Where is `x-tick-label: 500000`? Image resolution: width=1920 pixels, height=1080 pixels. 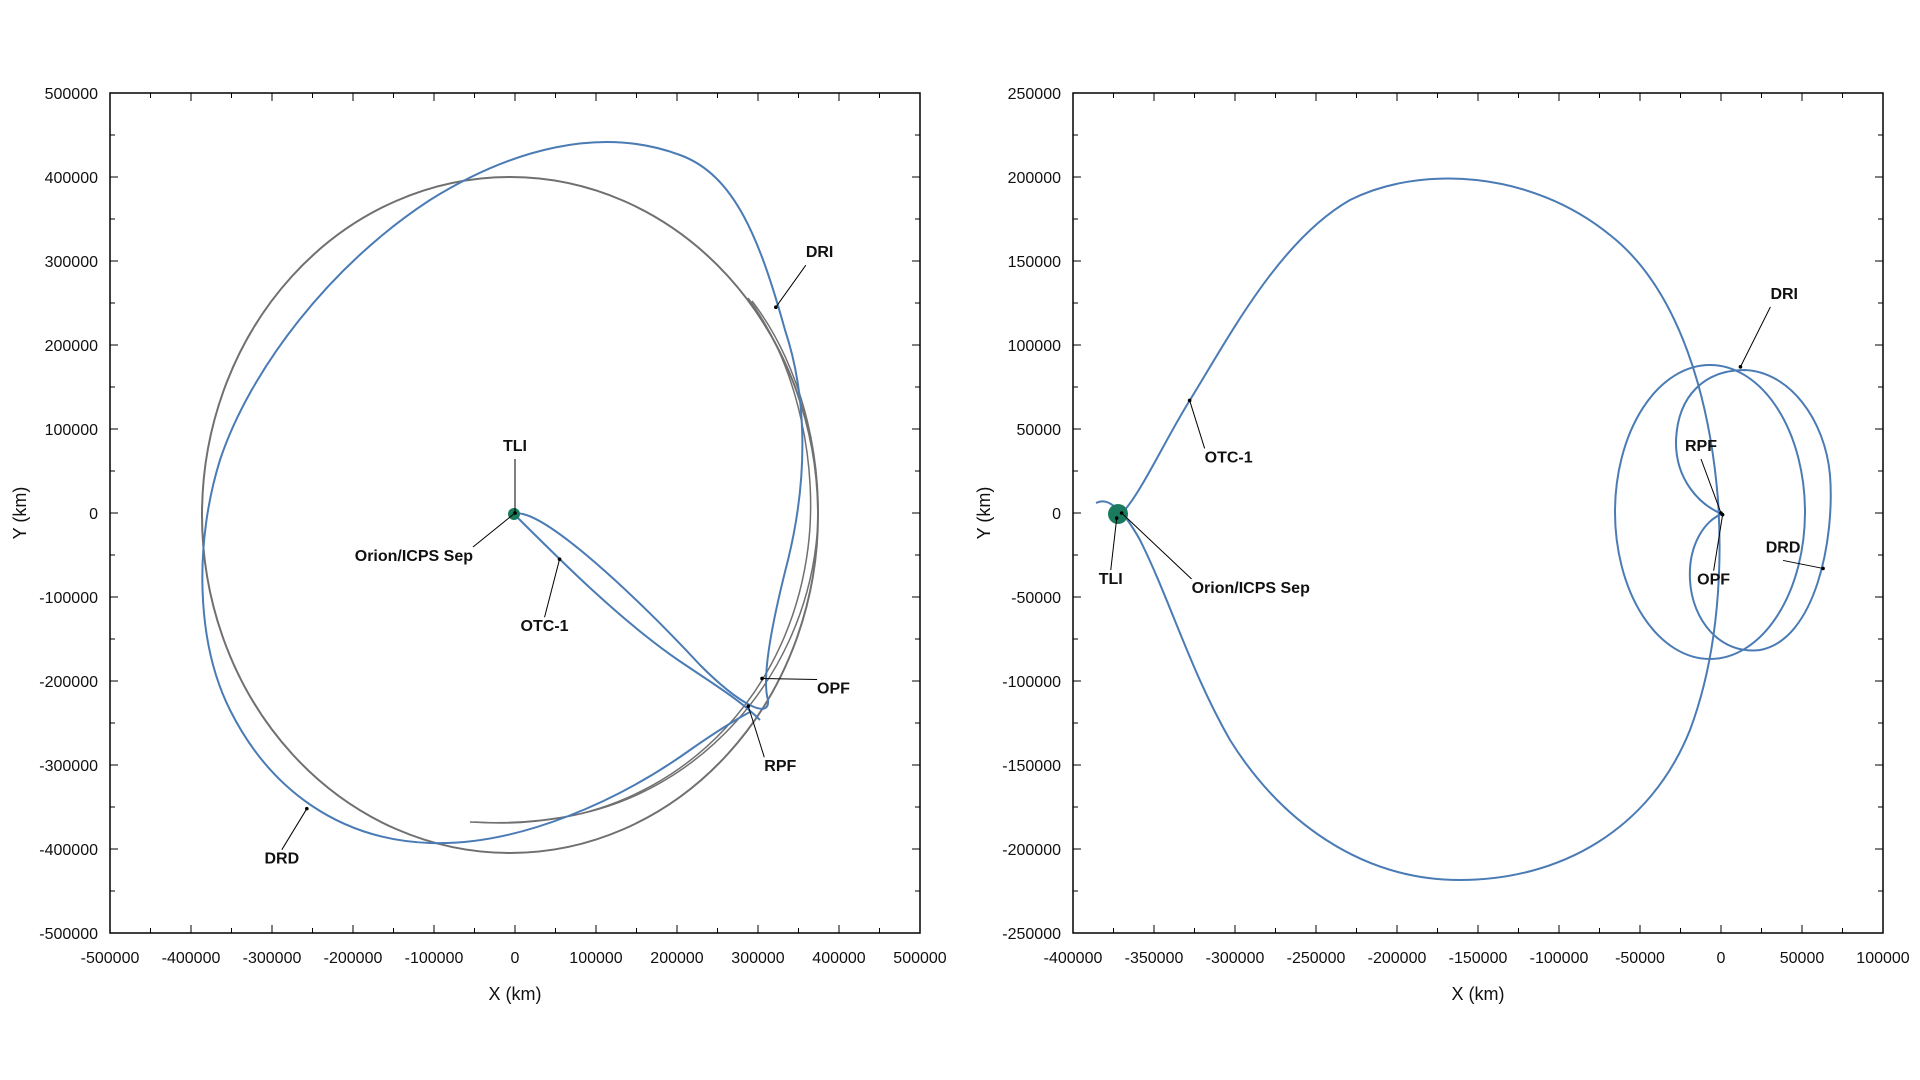
x-tick-label: 500000 is located at coordinates (919, 958).